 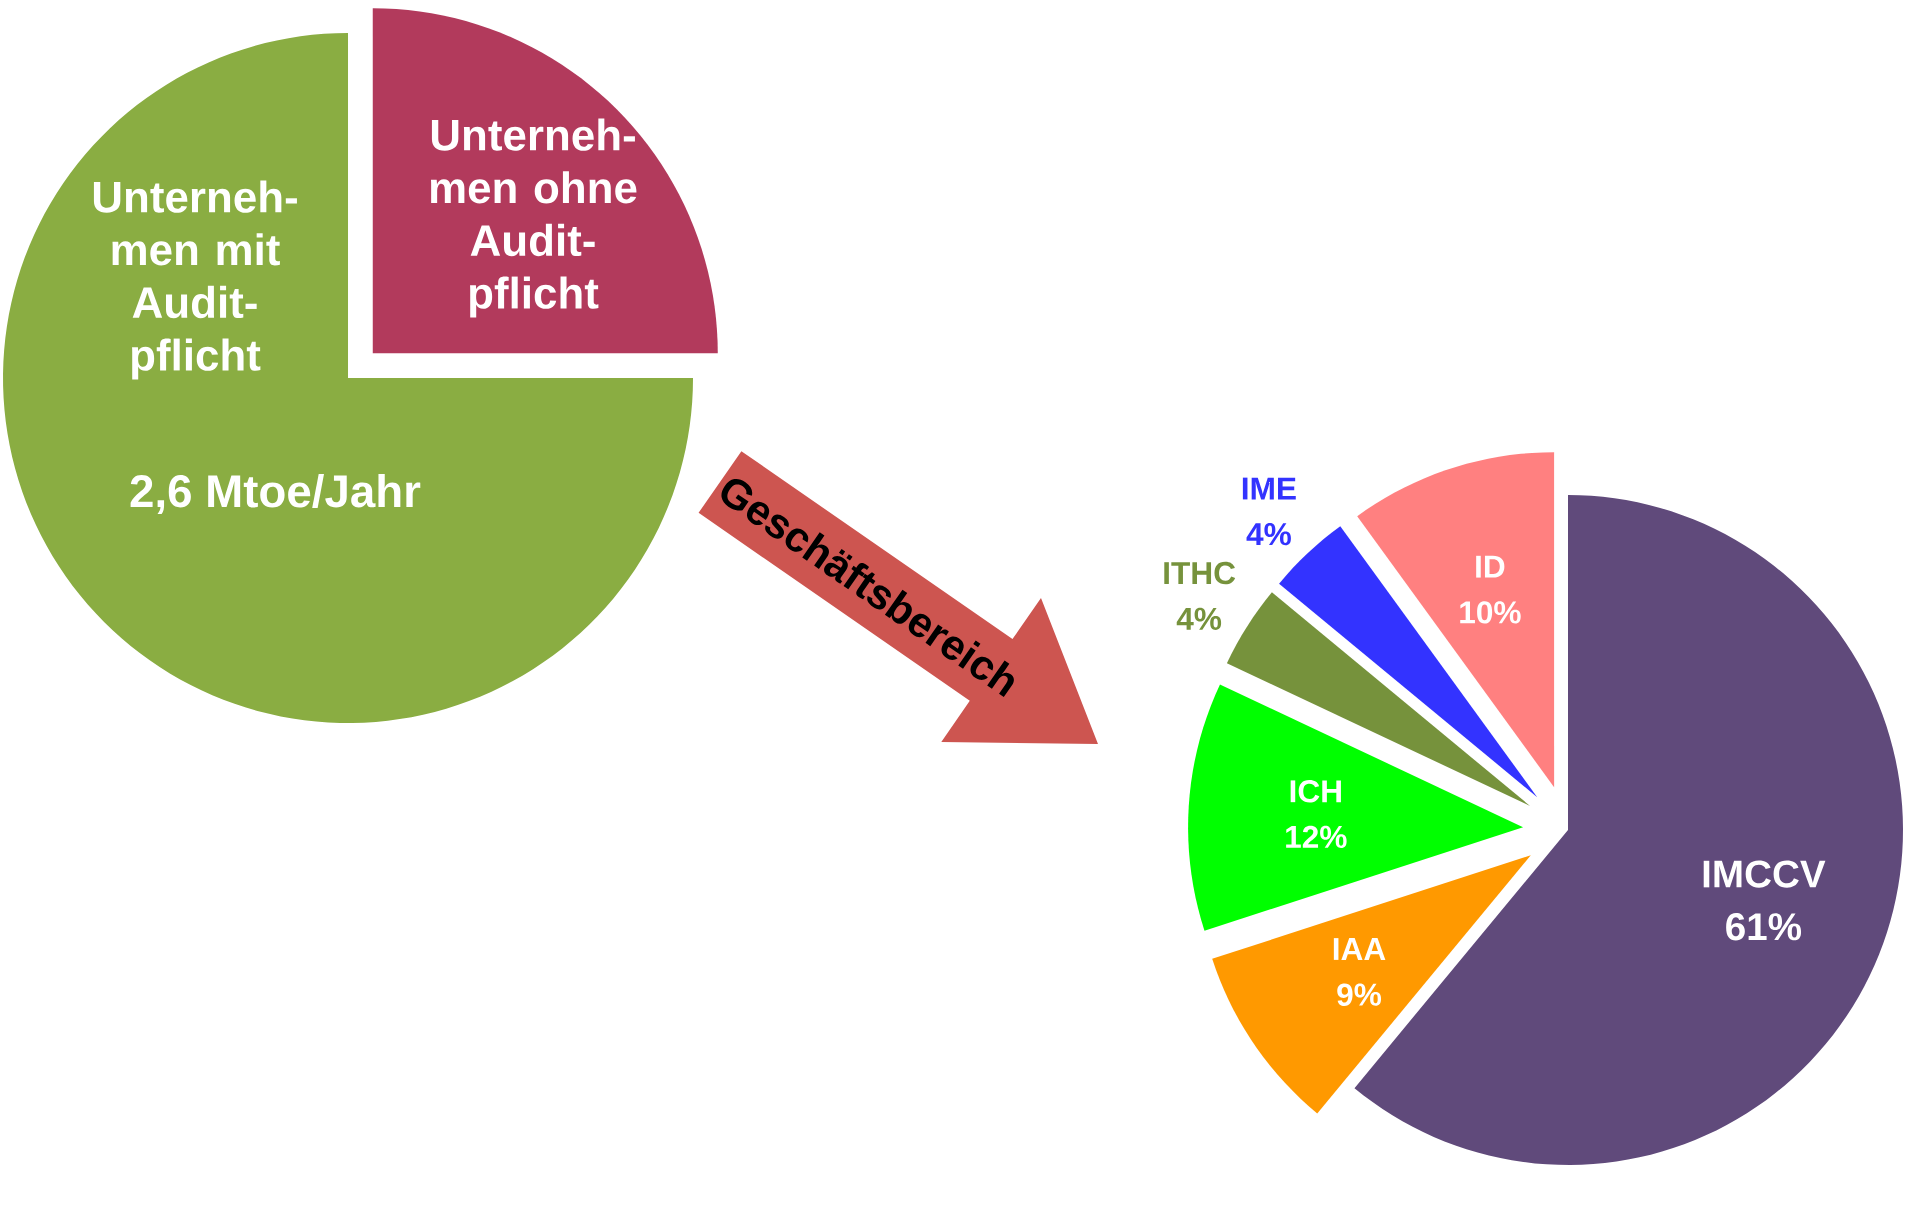 What do you see at coordinates (1764, 927) in the screenshot?
I see `data-label: 61%` at bounding box center [1764, 927].